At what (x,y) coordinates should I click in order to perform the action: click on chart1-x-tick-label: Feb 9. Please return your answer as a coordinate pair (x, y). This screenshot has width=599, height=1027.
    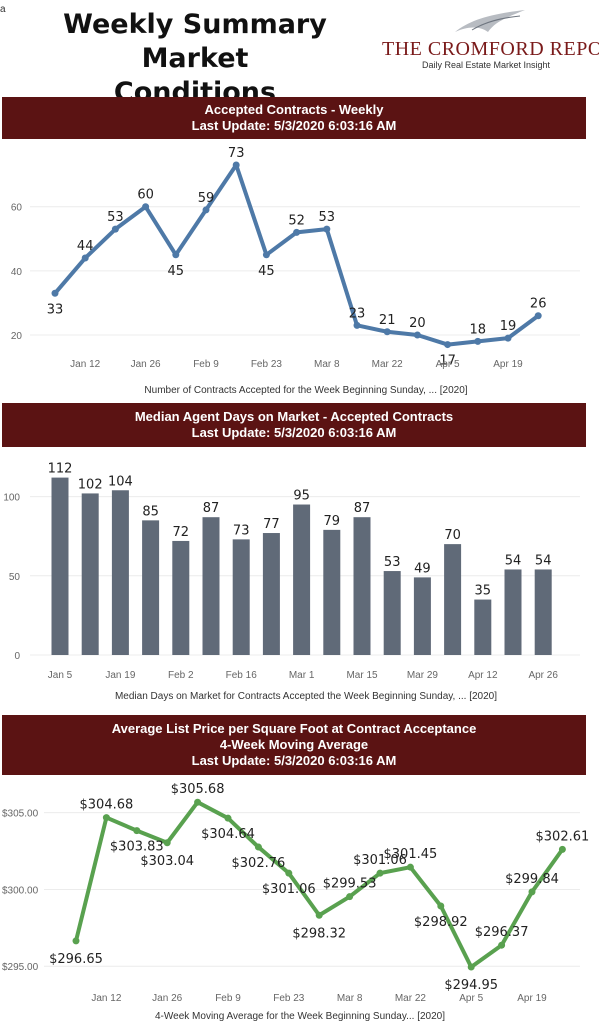
    Looking at the image, I should click on (206, 364).